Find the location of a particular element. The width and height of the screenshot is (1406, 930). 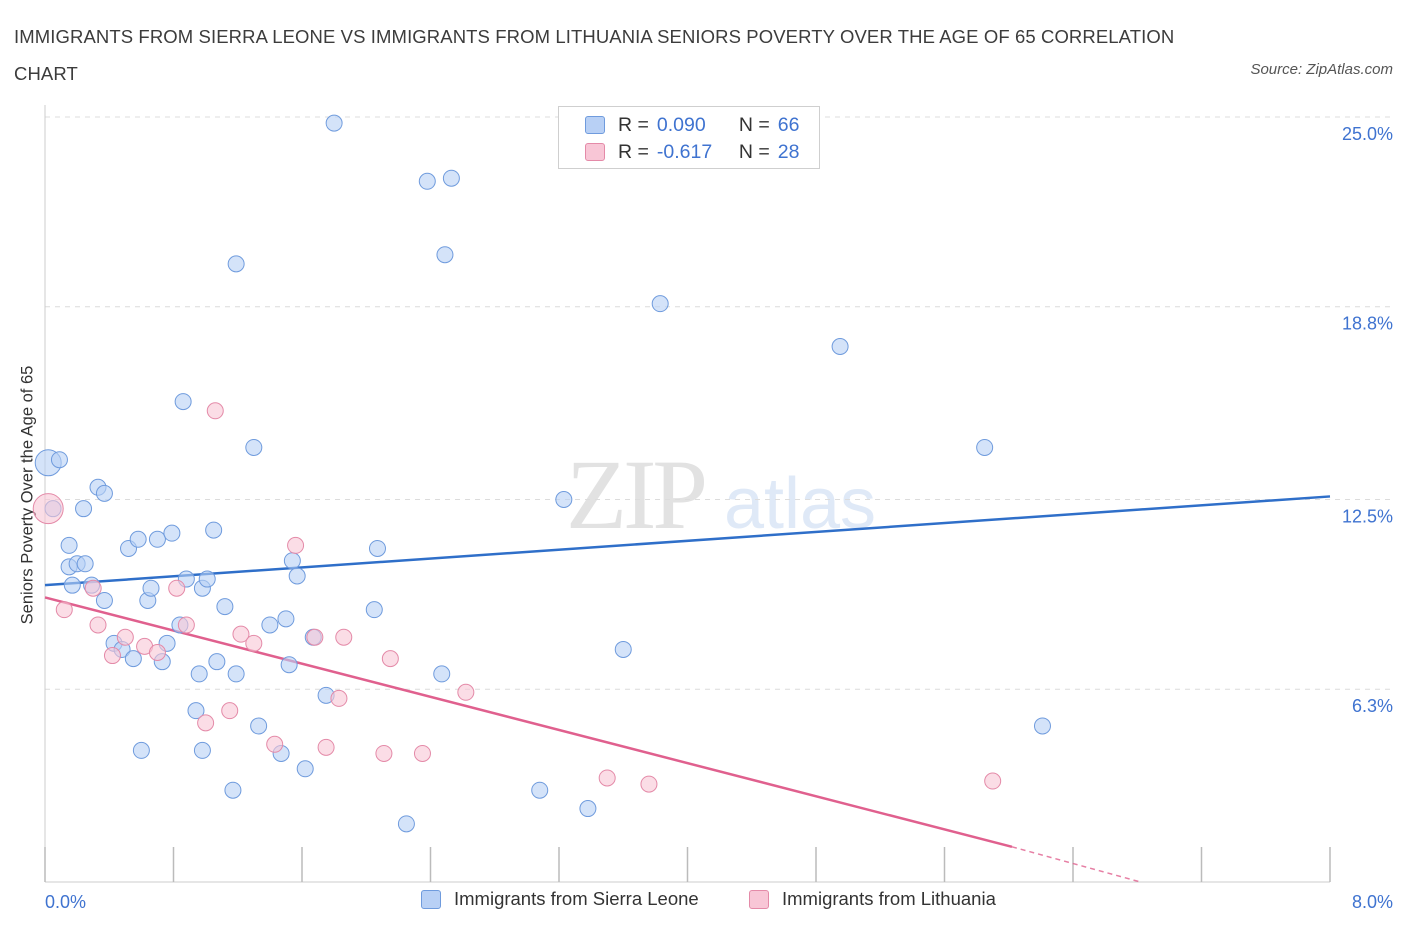

x-tick-label: 0.0% is located at coordinates (65, 902).